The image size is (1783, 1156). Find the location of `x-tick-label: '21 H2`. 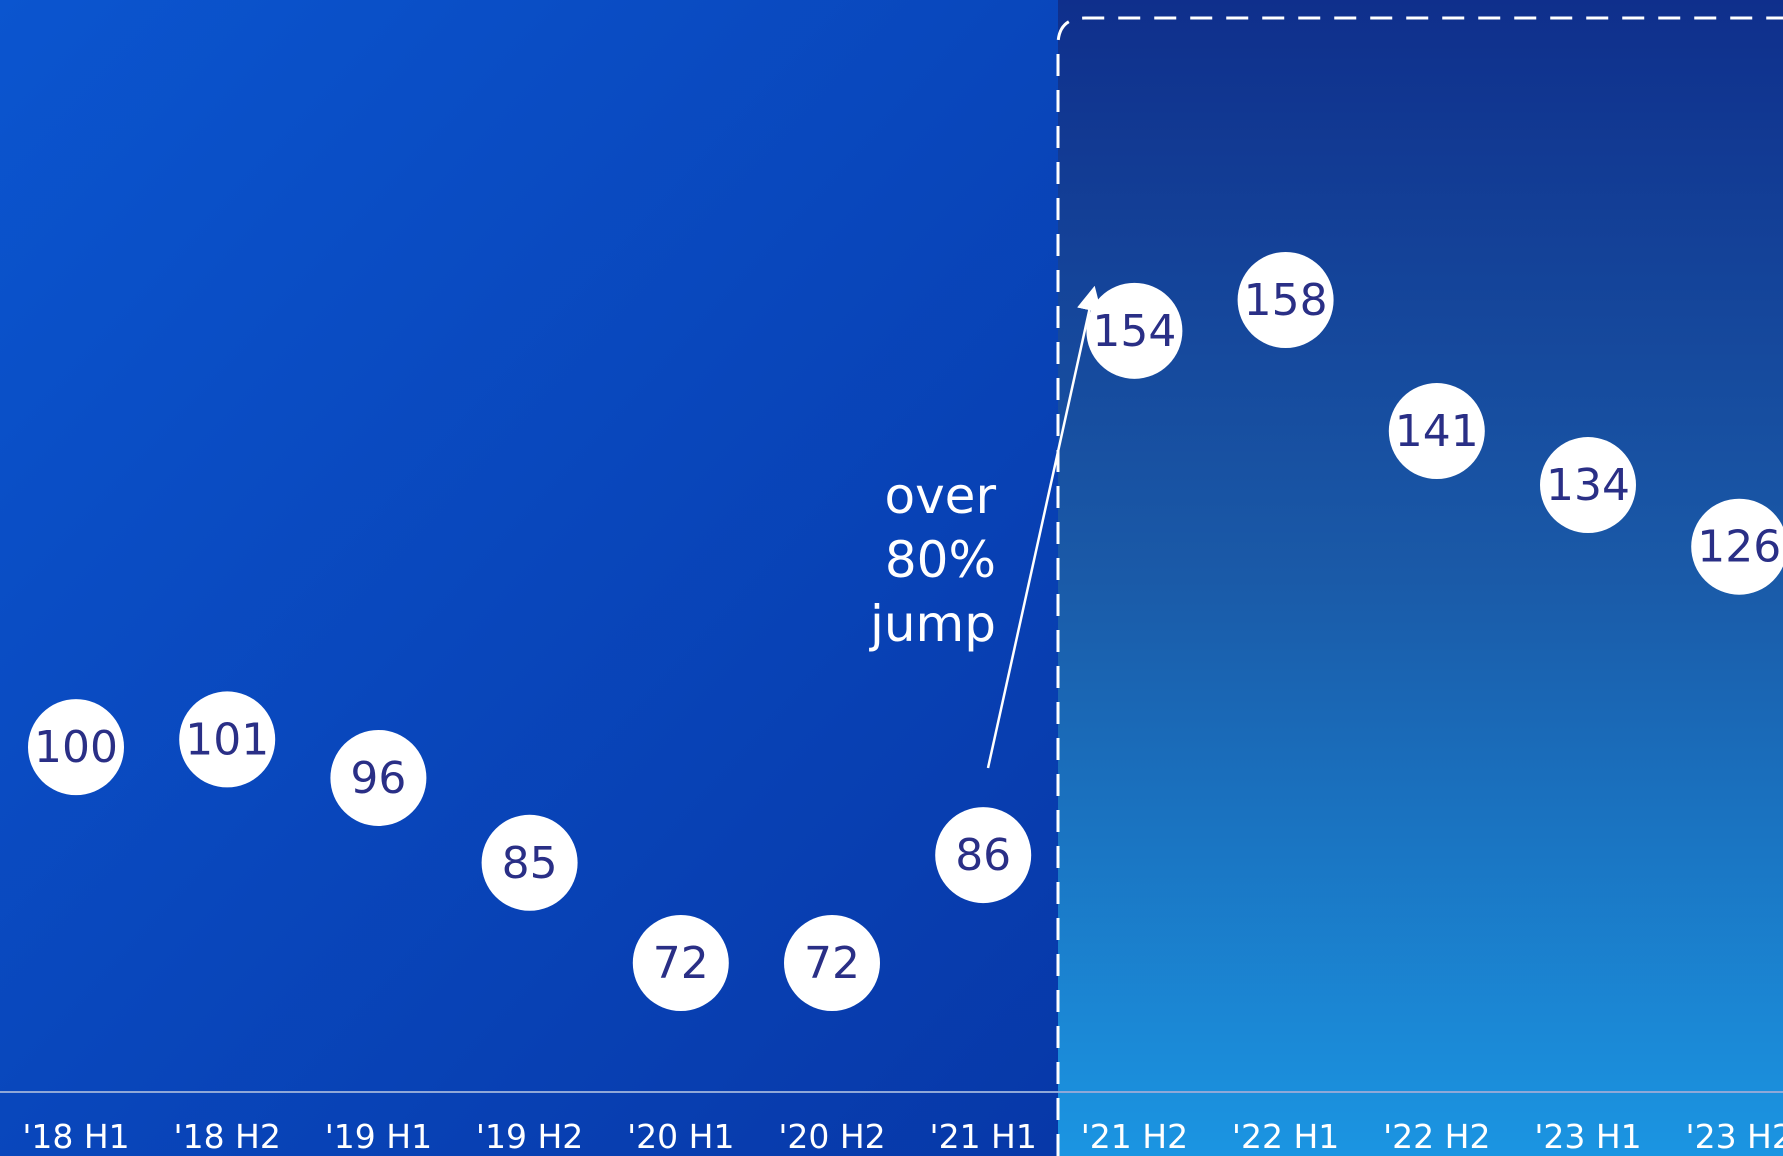

x-tick-label: '21 H2 is located at coordinates (1134, 1136).